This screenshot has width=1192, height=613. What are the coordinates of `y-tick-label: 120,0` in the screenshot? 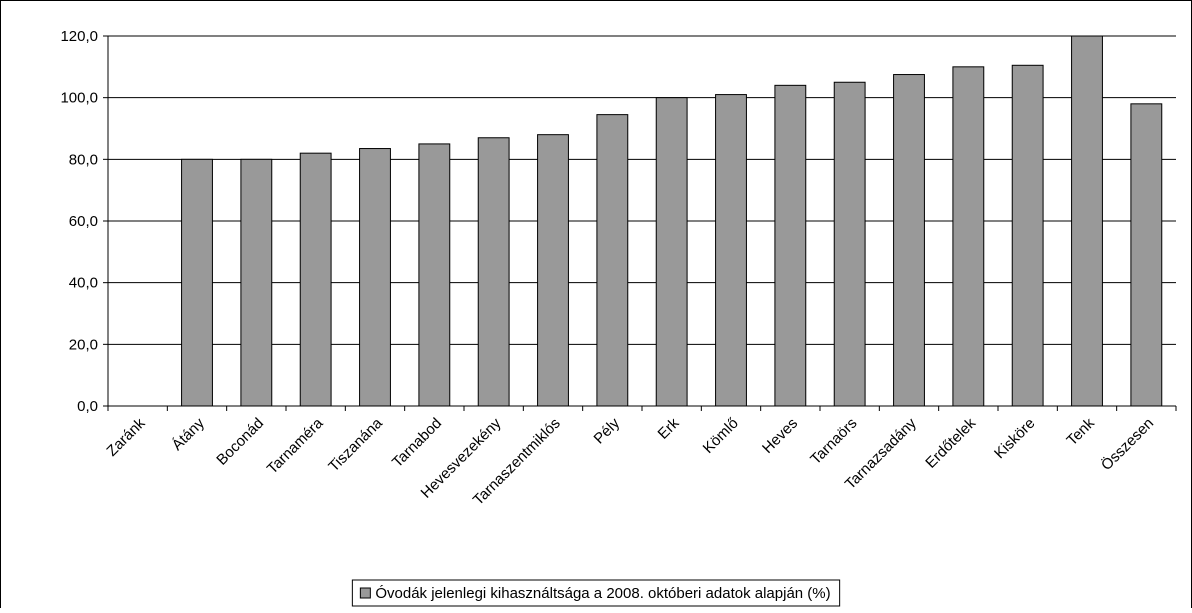 It's located at (79, 36).